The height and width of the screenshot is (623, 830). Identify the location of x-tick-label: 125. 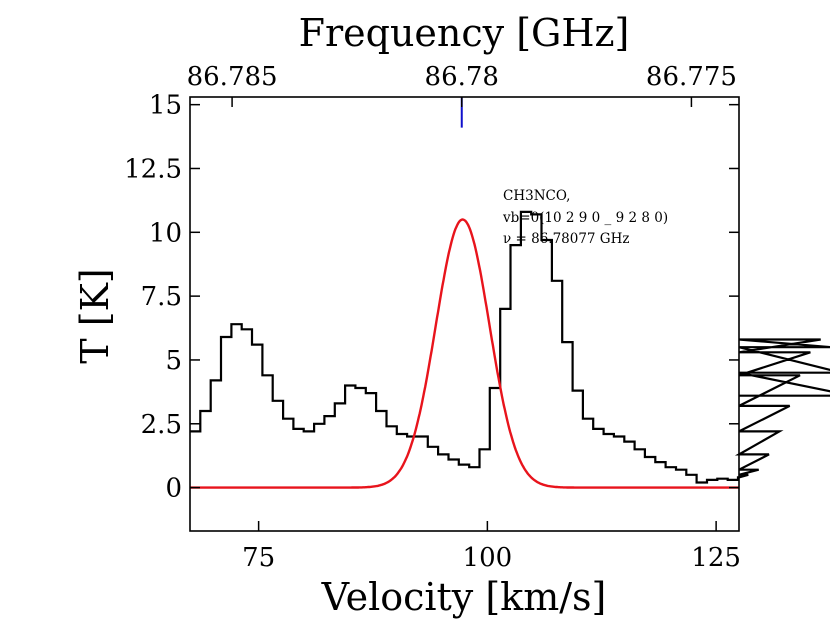
(716, 558).